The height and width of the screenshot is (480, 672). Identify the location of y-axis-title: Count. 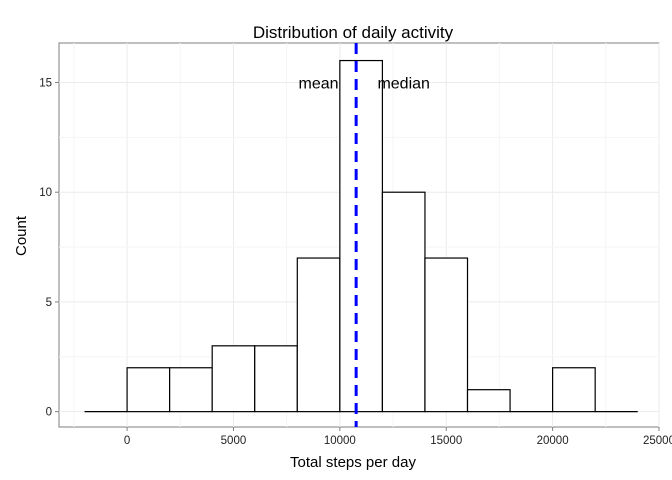
(21, 235).